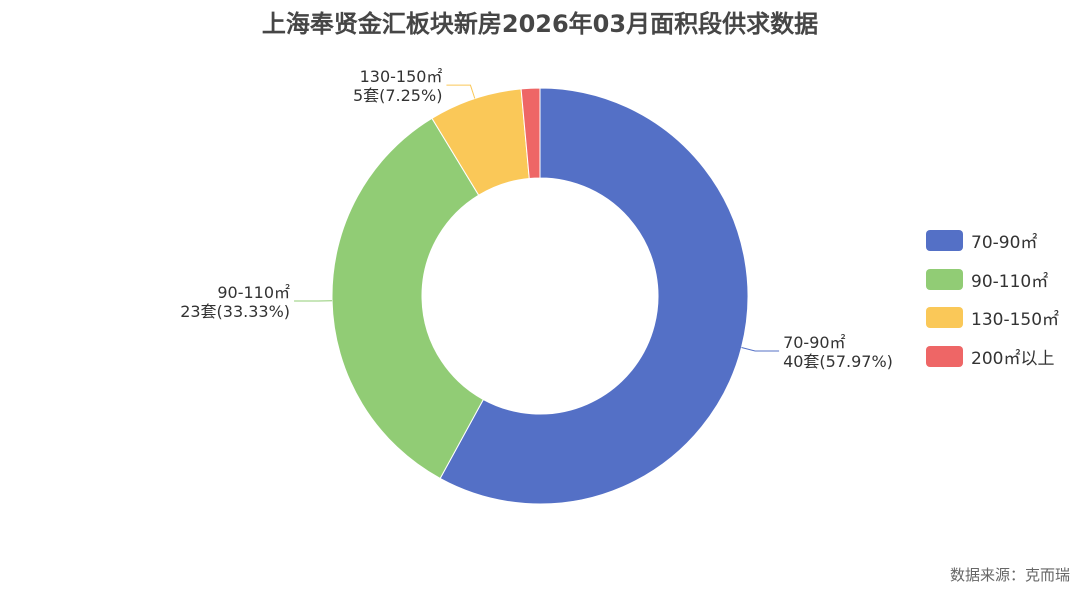 The width and height of the screenshot is (1080, 593). What do you see at coordinates (398, 95) in the screenshot?
I see `slice-label-value: 5套(7.25%)` at bounding box center [398, 95].